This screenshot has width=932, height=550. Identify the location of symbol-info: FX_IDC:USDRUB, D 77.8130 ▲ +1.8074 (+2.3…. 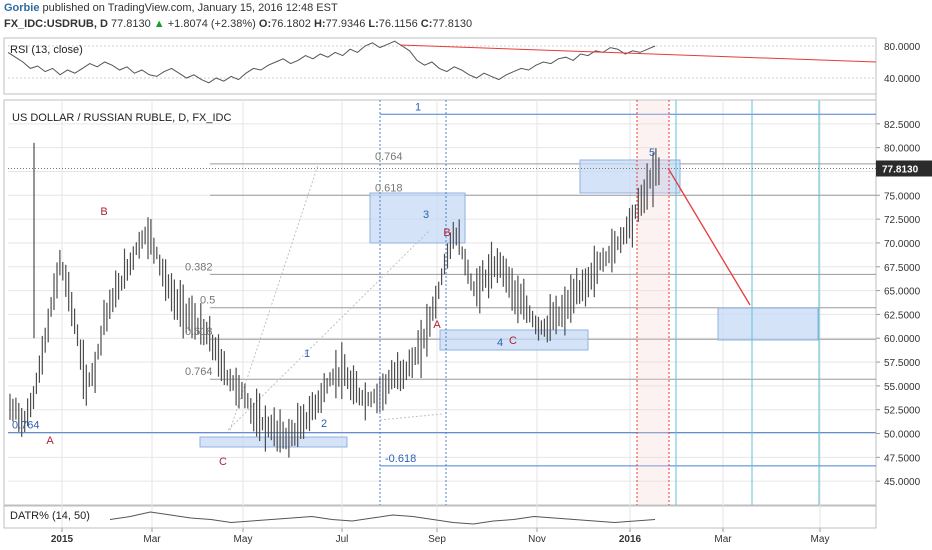
(238, 24).